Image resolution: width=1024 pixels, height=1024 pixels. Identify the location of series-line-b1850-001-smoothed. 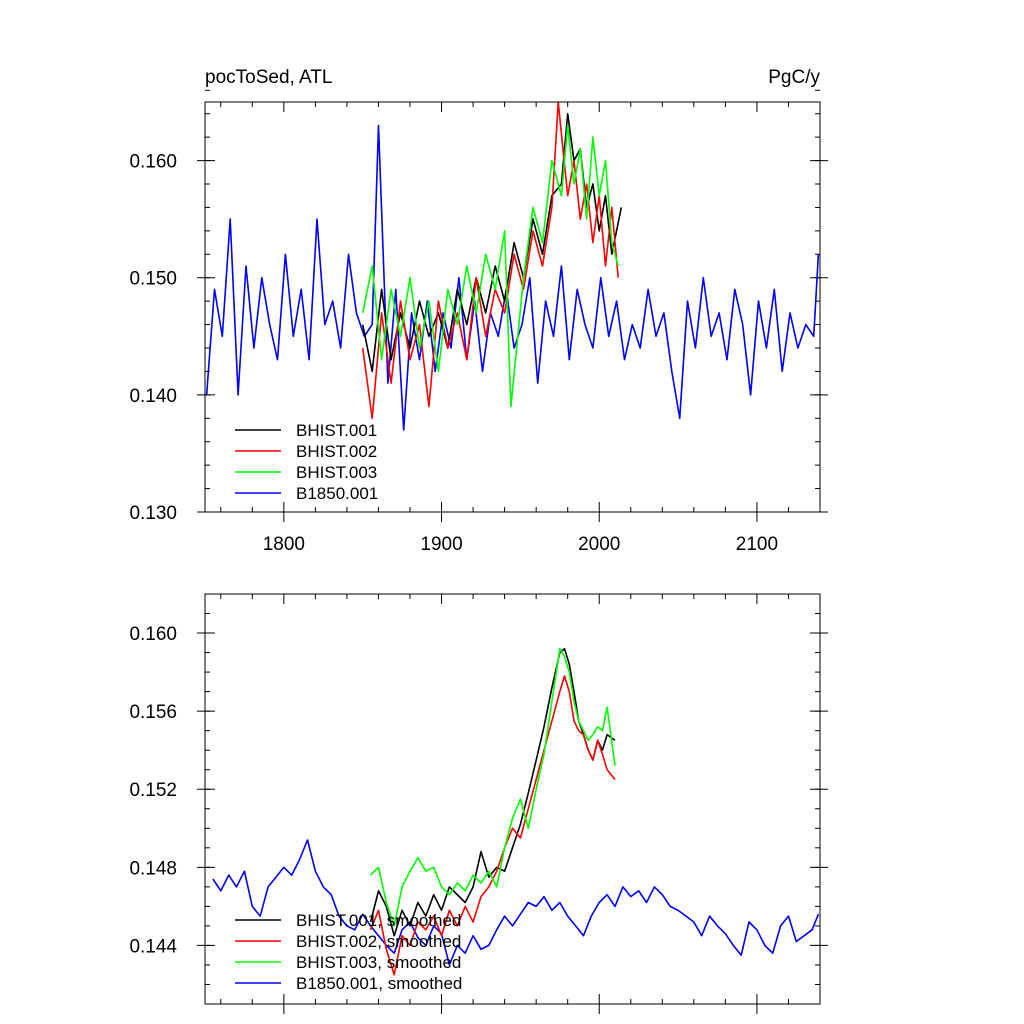
(516, 902).